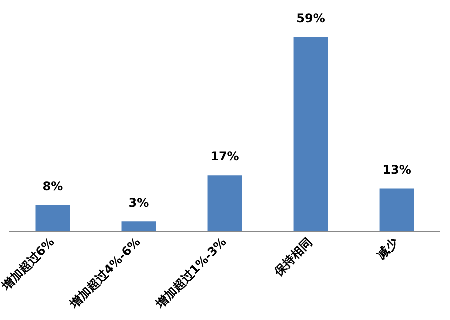  What do you see at coordinates (388, 248) in the screenshot?
I see `x-tick-label: 减少` at bounding box center [388, 248].